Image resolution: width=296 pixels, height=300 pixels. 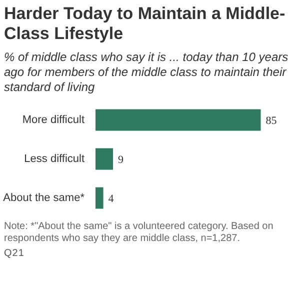 What do you see at coordinates (54, 159) in the screenshot?
I see `y-tick-label: Less difficult` at bounding box center [54, 159].